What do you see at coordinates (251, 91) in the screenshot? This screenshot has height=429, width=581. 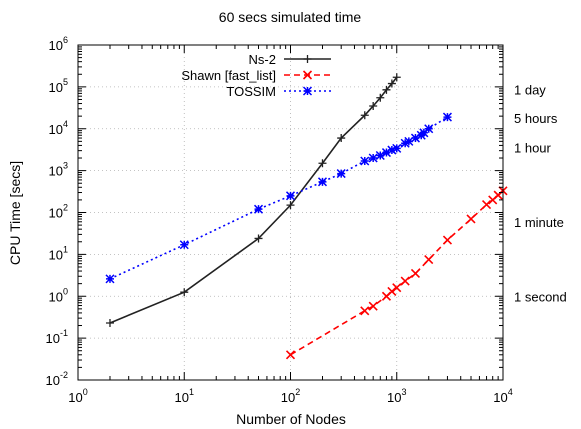 I see `legend-label: TOSSIM` at bounding box center [251, 91].